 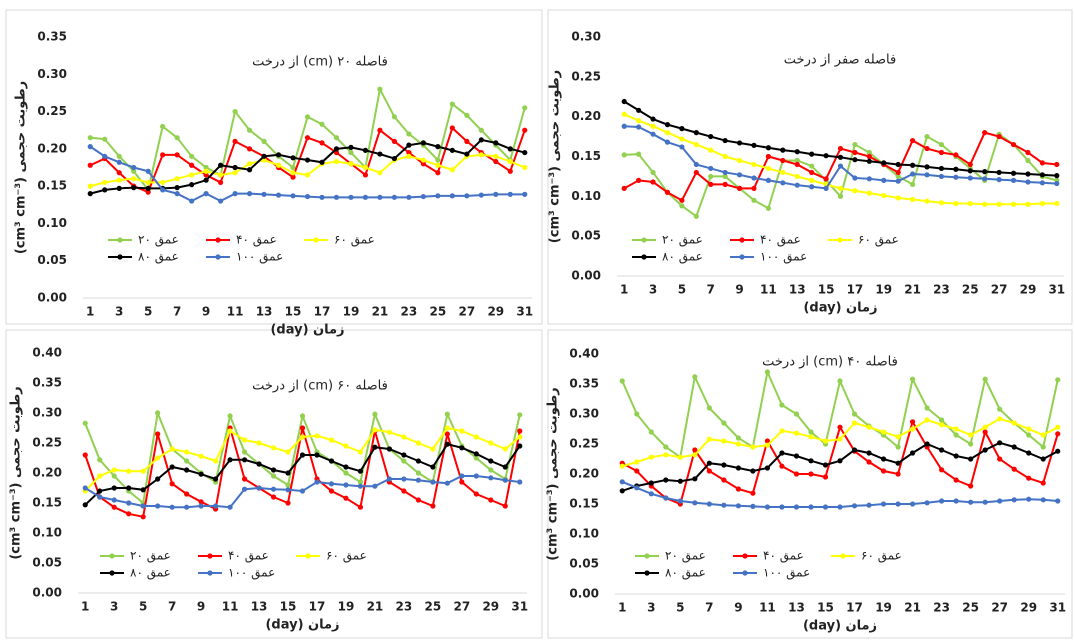 I want to click on y-tick-label: 0.00, so click(x=586, y=276).